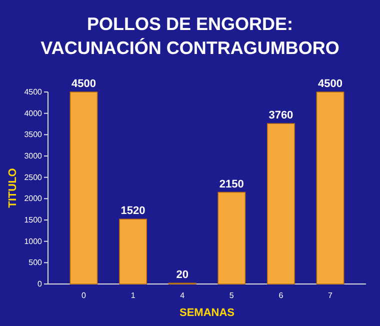  What do you see at coordinates (281, 116) in the screenshot?
I see `data-label: 3760` at bounding box center [281, 116].